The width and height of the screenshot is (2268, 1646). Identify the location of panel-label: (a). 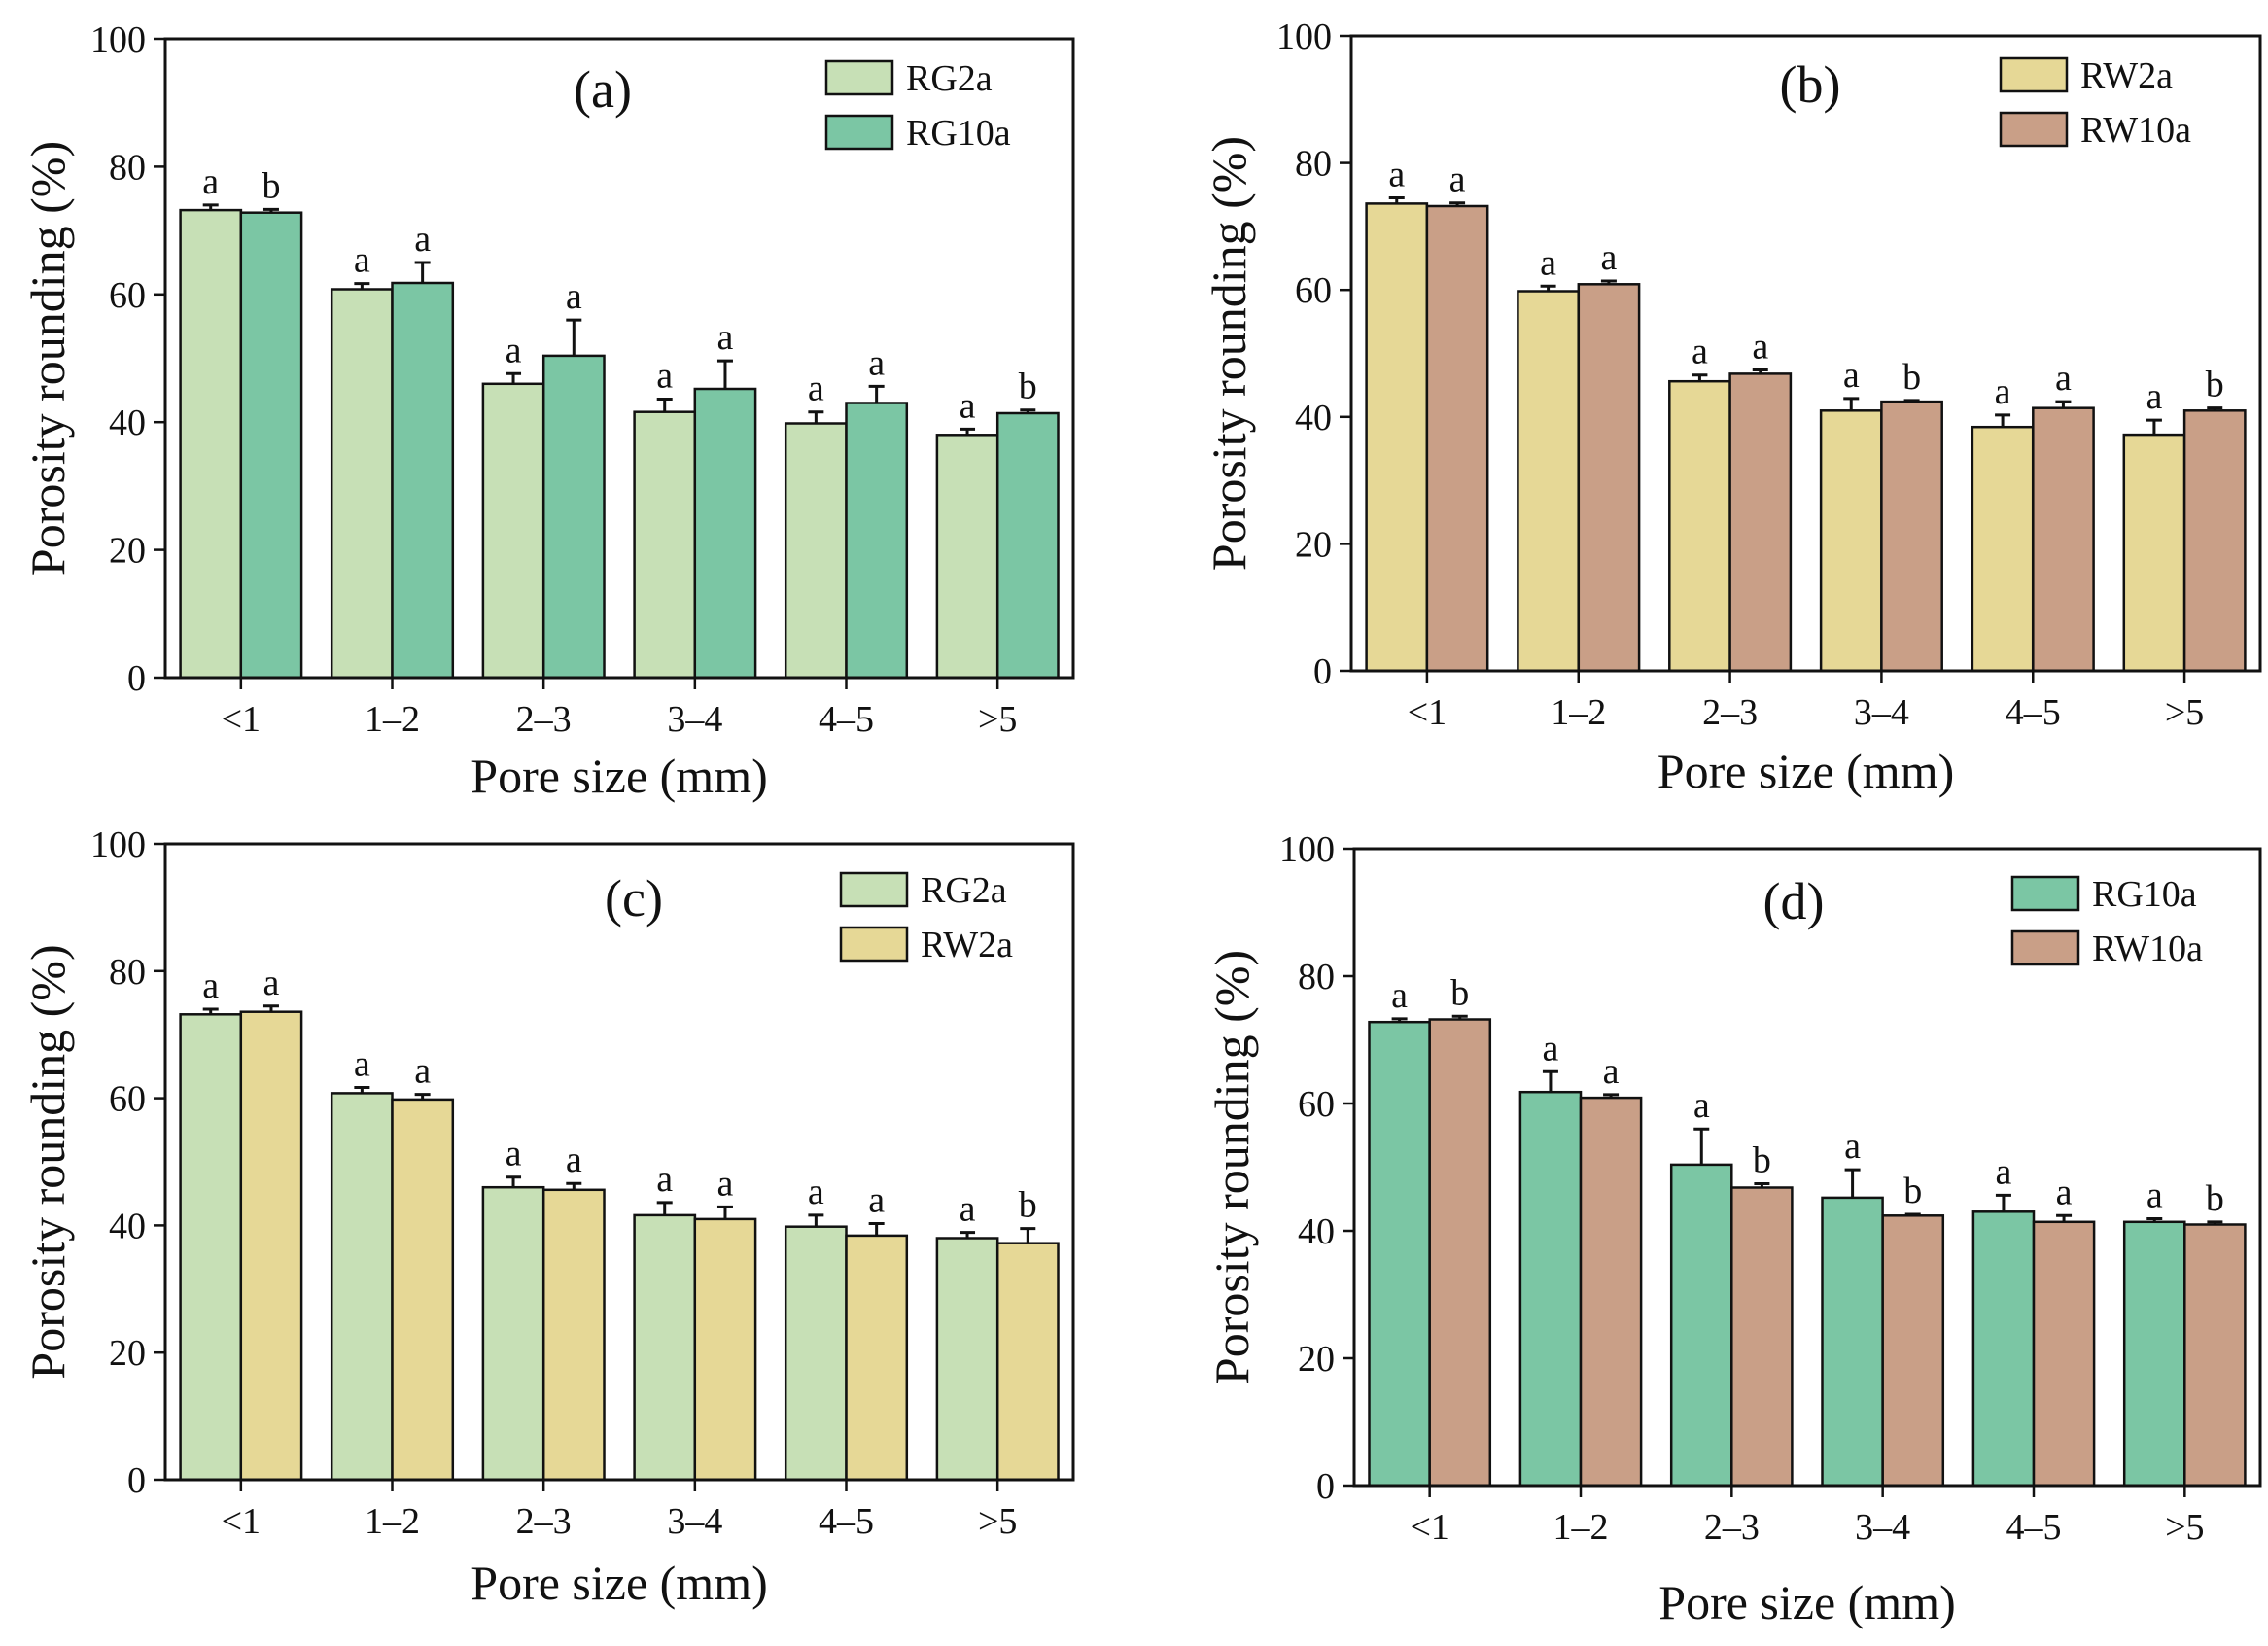
(603, 89).